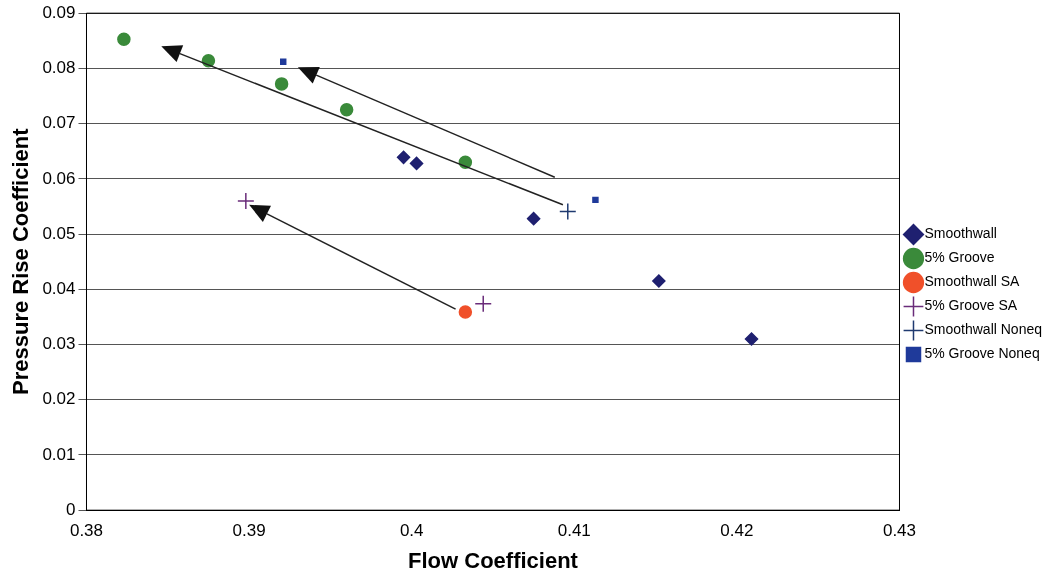 This screenshot has height=584, width=1057. I want to click on y-tick-label: 0, so click(71, 509).